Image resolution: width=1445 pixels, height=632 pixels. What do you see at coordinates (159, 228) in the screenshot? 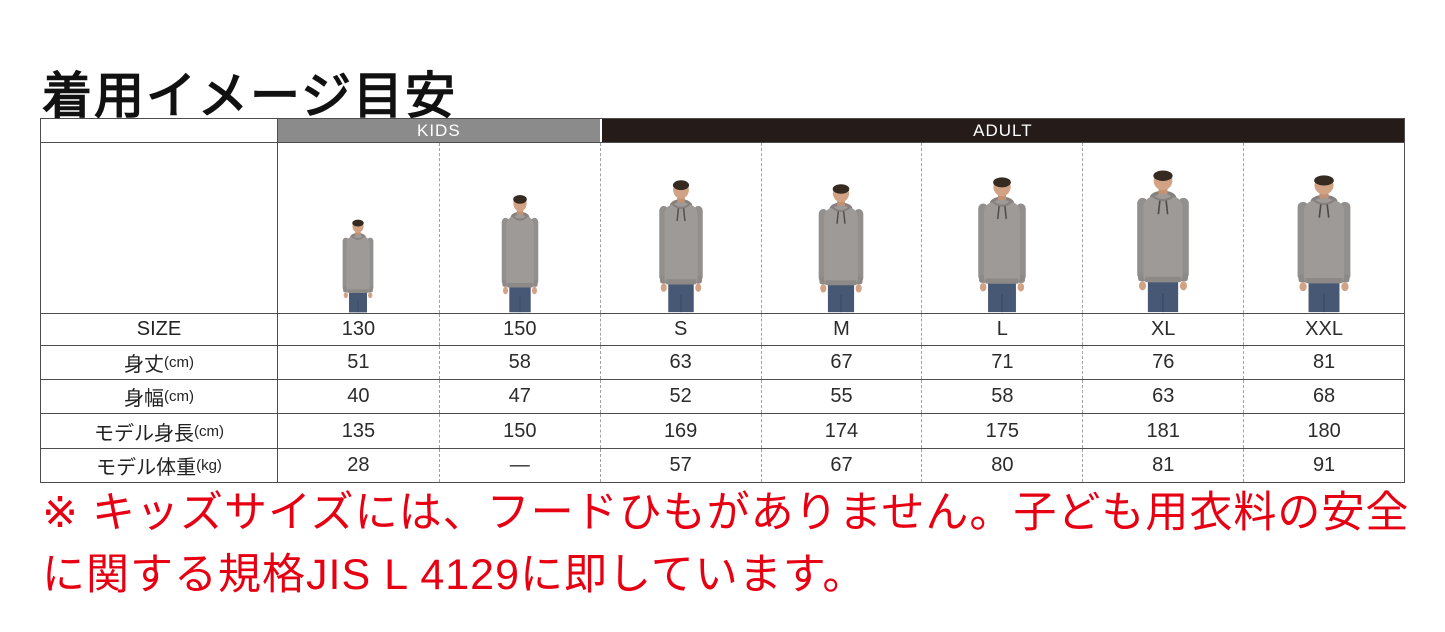
I see `model-row-spacer-cell` at bounding box center [159, 228].